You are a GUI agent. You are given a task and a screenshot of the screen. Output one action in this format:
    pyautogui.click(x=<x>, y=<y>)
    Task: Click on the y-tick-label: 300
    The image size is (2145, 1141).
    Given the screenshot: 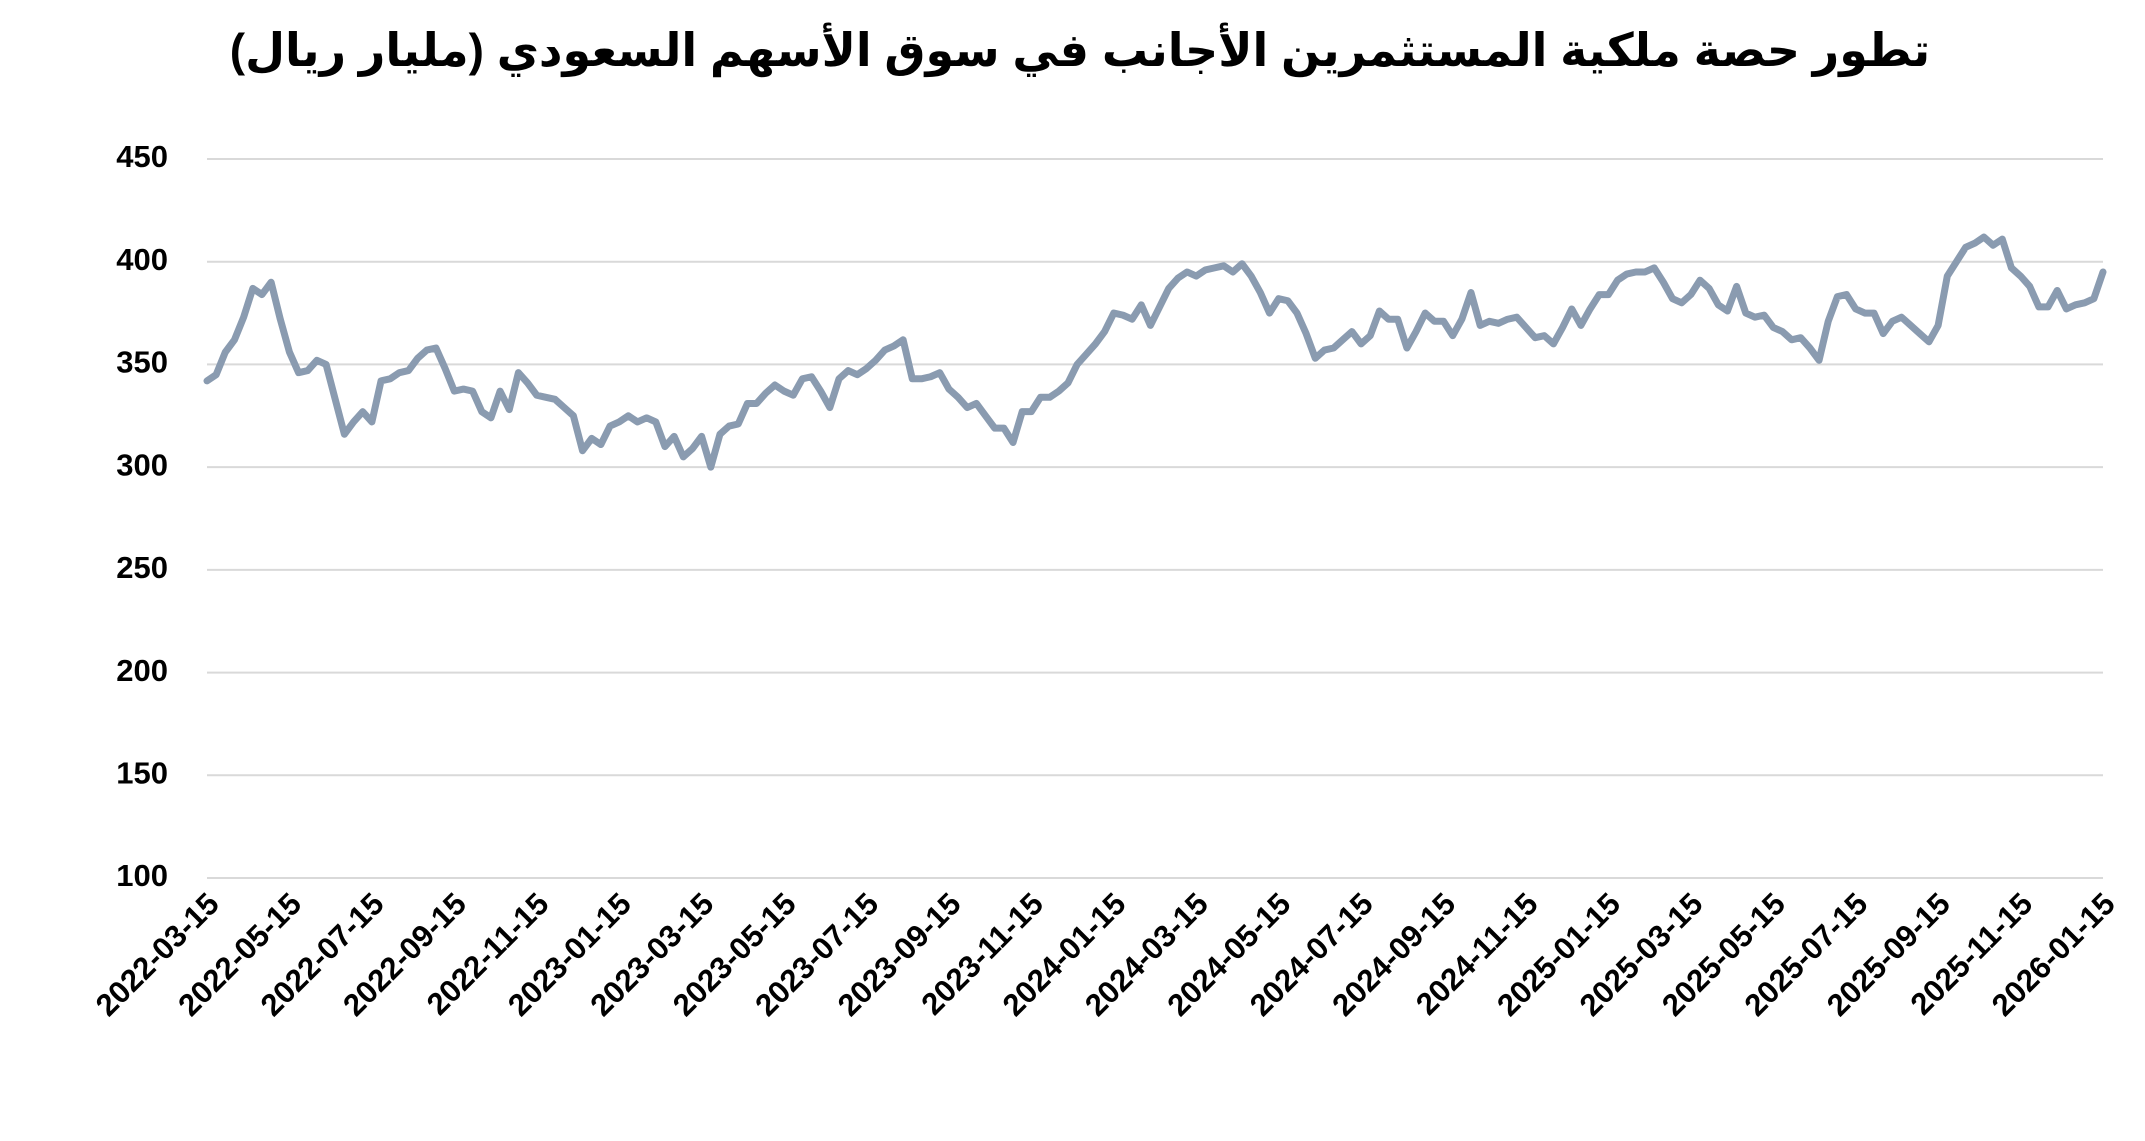 What is the action you would take?
    pyautogui.click(x=142, y=464)
    